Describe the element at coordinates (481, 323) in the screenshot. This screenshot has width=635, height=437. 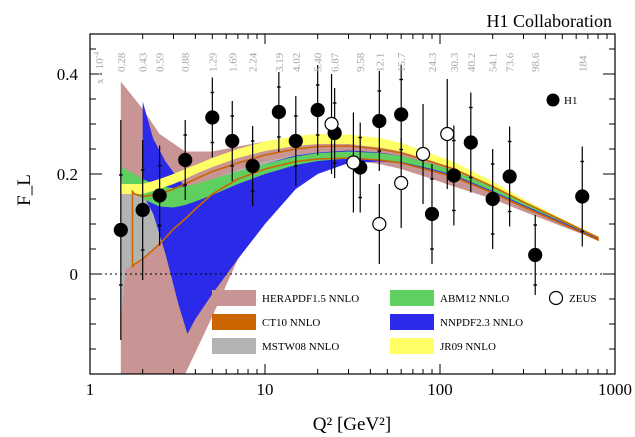
I see `legend-label: NNPDF2.3 NNLO` at that location.